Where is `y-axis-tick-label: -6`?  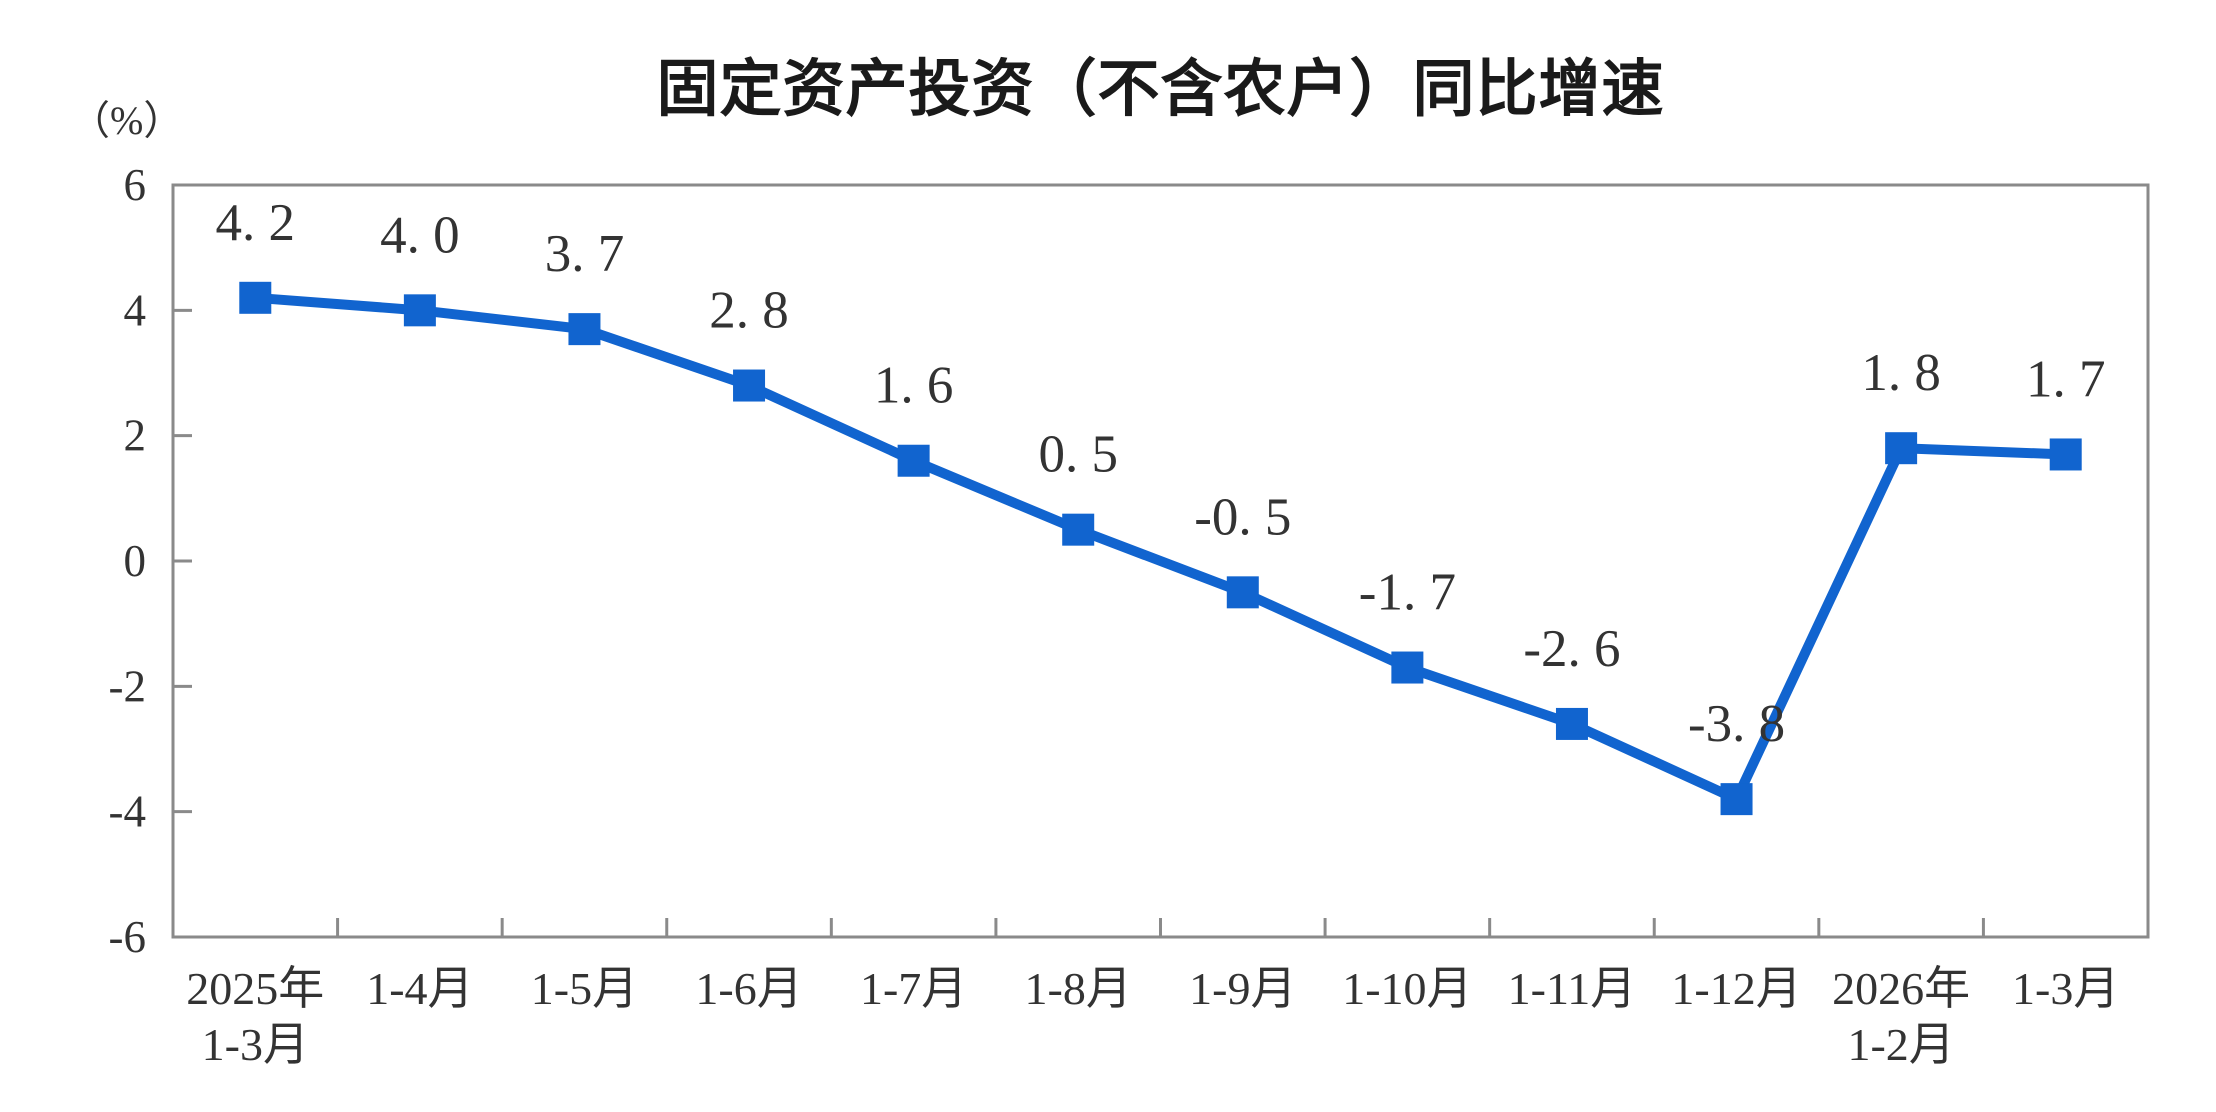 y-axis-tick-label: -6 is located at coordinates (128, 937).